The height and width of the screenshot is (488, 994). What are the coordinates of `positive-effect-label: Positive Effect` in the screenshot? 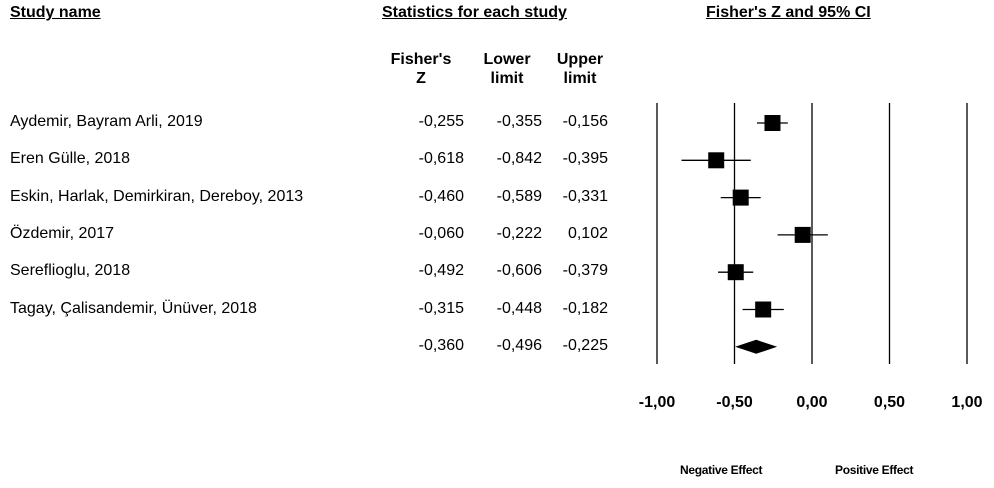 It's located at (874, 470).